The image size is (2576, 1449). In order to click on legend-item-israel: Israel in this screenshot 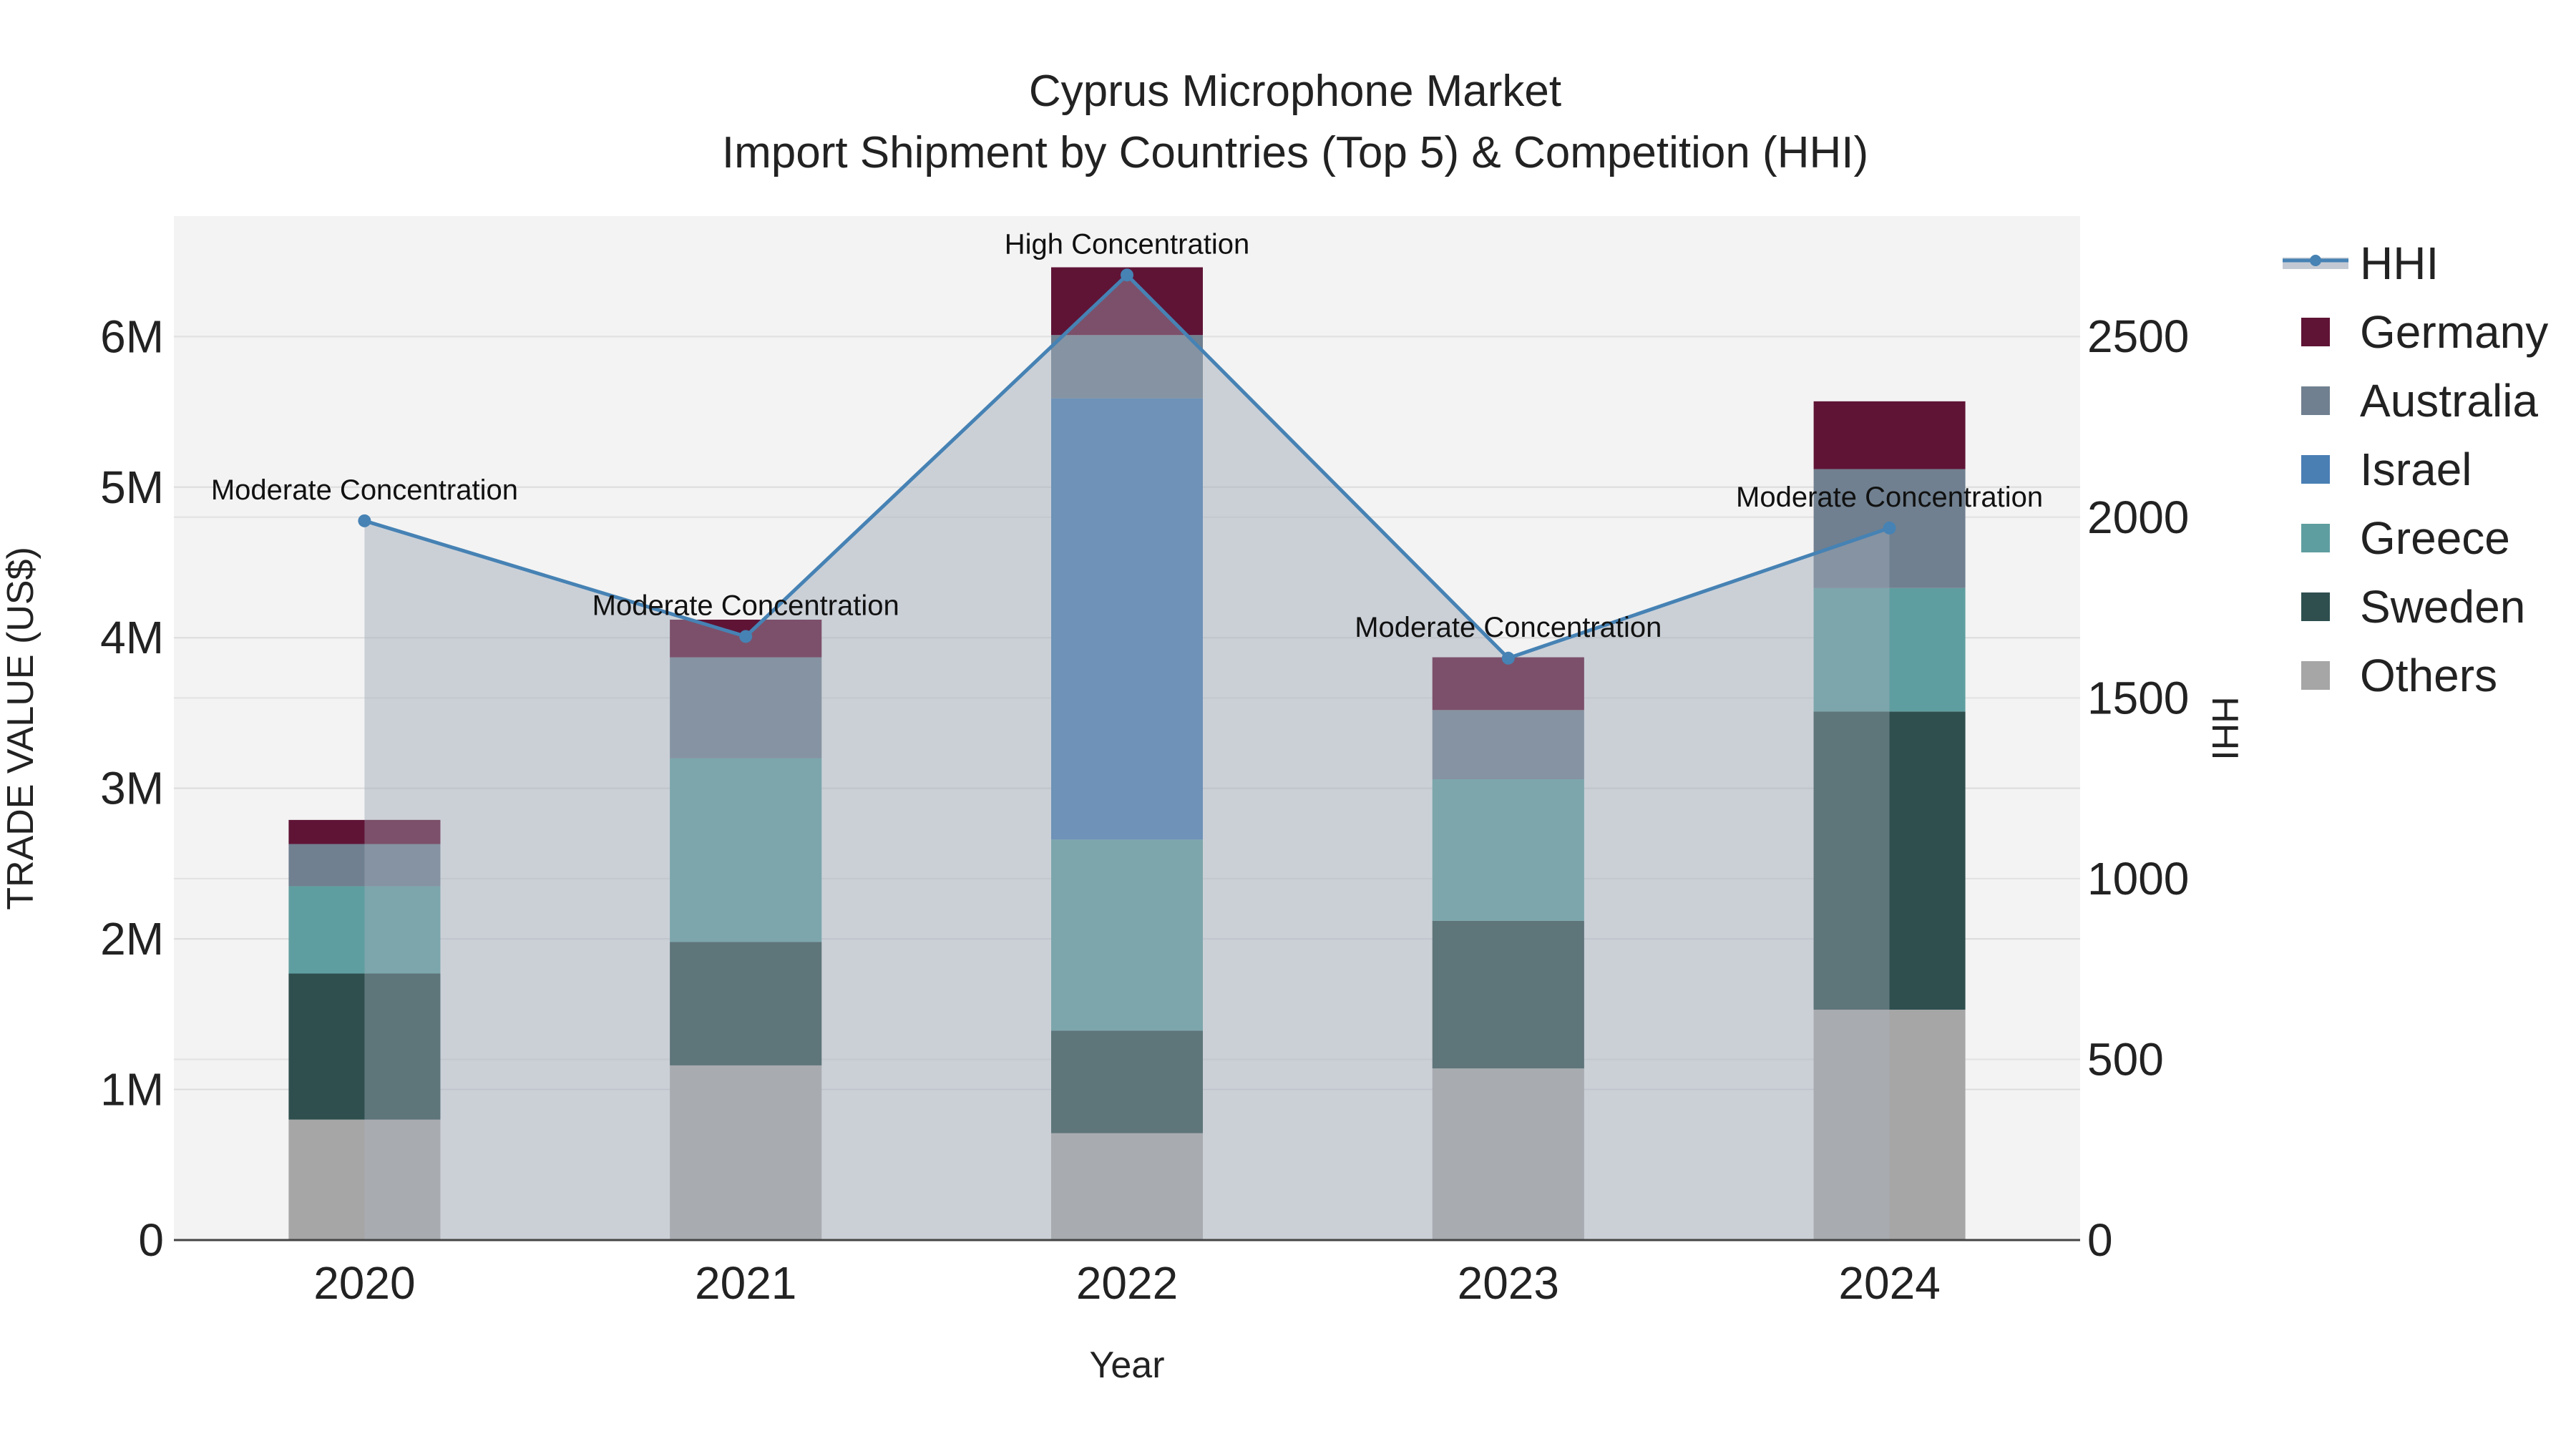, I will do `click(2386, 469)`.